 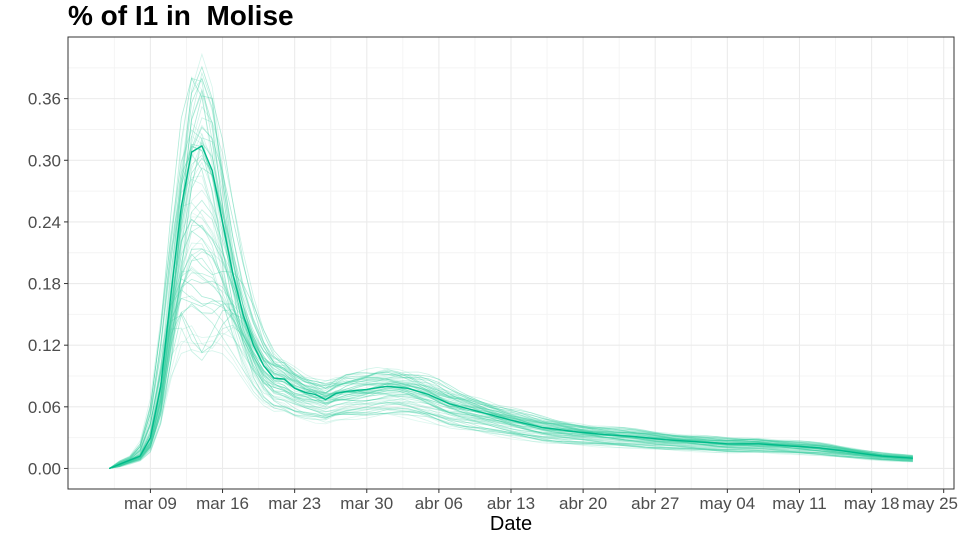 I want to click on x-tick-label: may 04, so click(x=727, y=503).